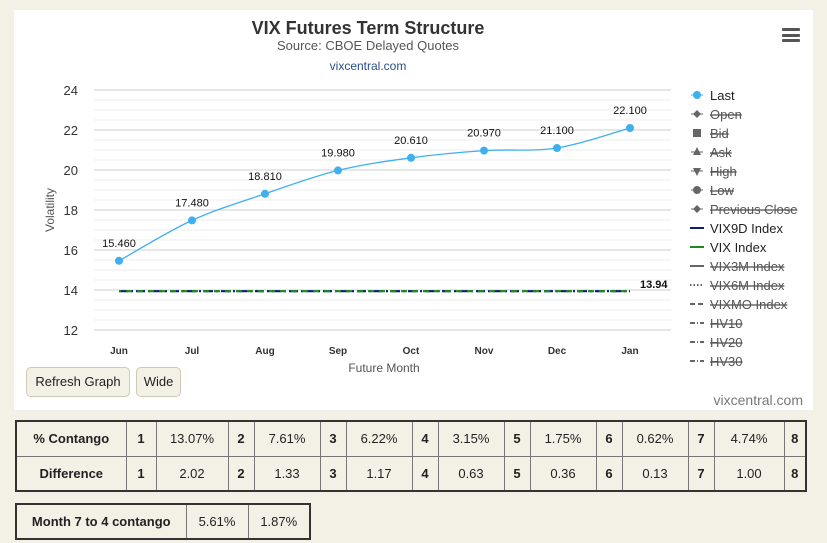  What do you see at coordinates (264, 351) in the screenshot?
I see `x-tick-label: Aug` at bounding box center [264, 351].